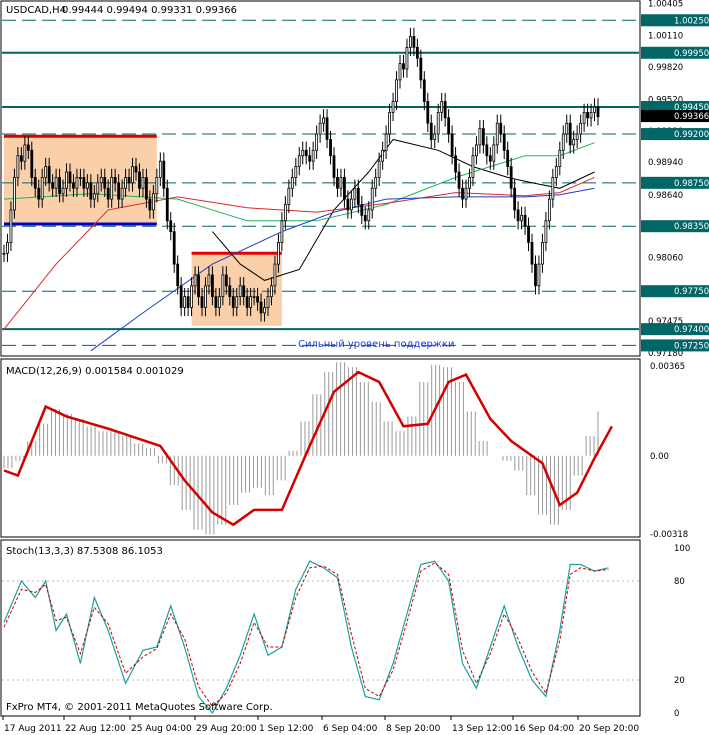 The height and width of the screenshot is (735, 709). Describe the element at coordinates (665, 4) in the screenshot. I see `price-tick-label: 1.00405` at that location.